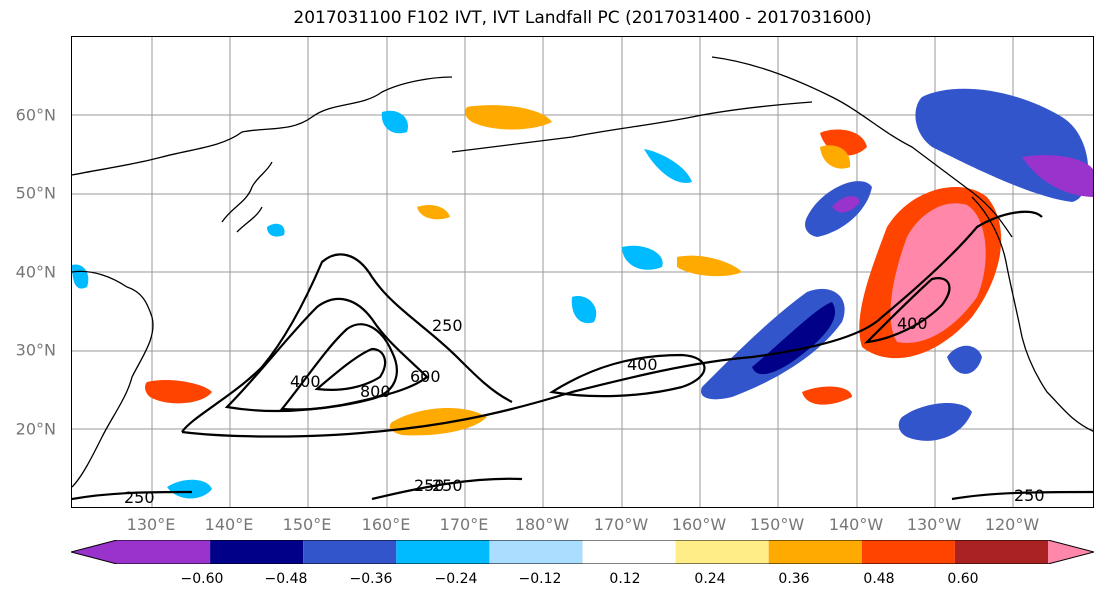 The height and width of the screenshot is (601, 1105). I want to click on positive-anomaly-central, so click(438, 421).